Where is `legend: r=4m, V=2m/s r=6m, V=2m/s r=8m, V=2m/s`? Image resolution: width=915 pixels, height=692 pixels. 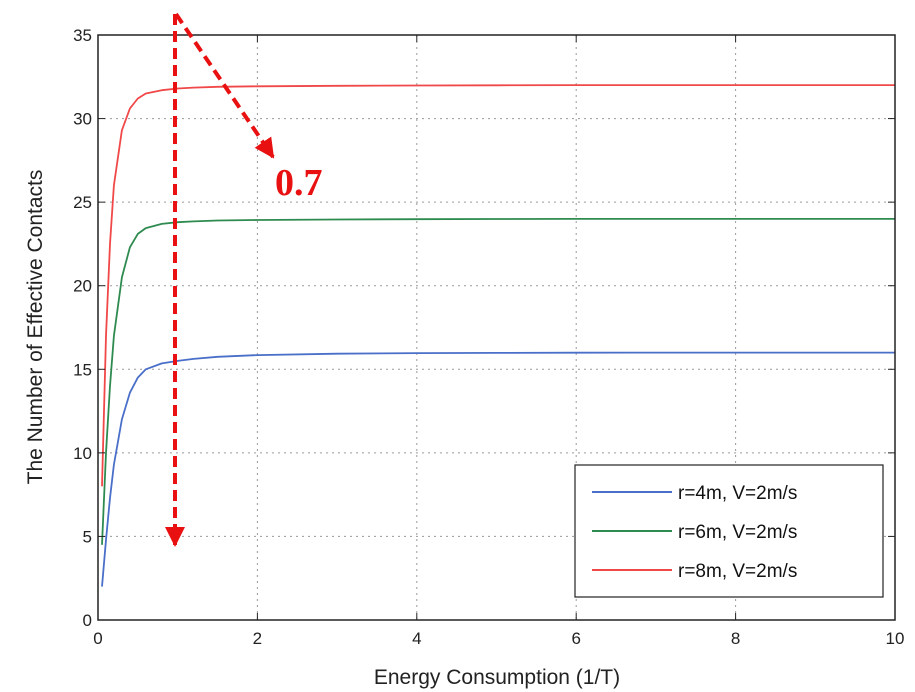 legend: r=4m, V=2m/s r=6m, V=2m/s r=8m, V=2m/s is located at coordinates (729, 531).